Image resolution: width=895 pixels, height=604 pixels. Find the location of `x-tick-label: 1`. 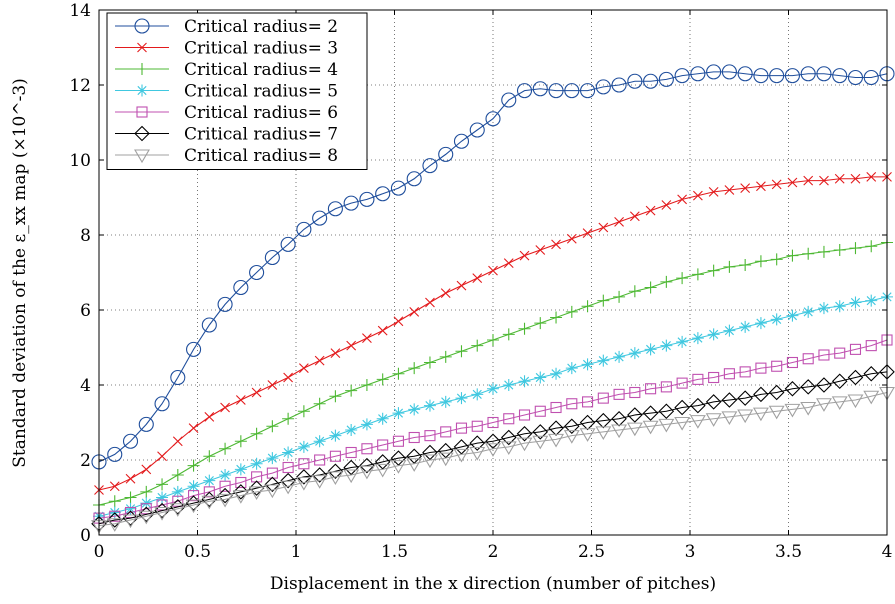

x-tick-label: 1 is located at coordinates (296, 552).